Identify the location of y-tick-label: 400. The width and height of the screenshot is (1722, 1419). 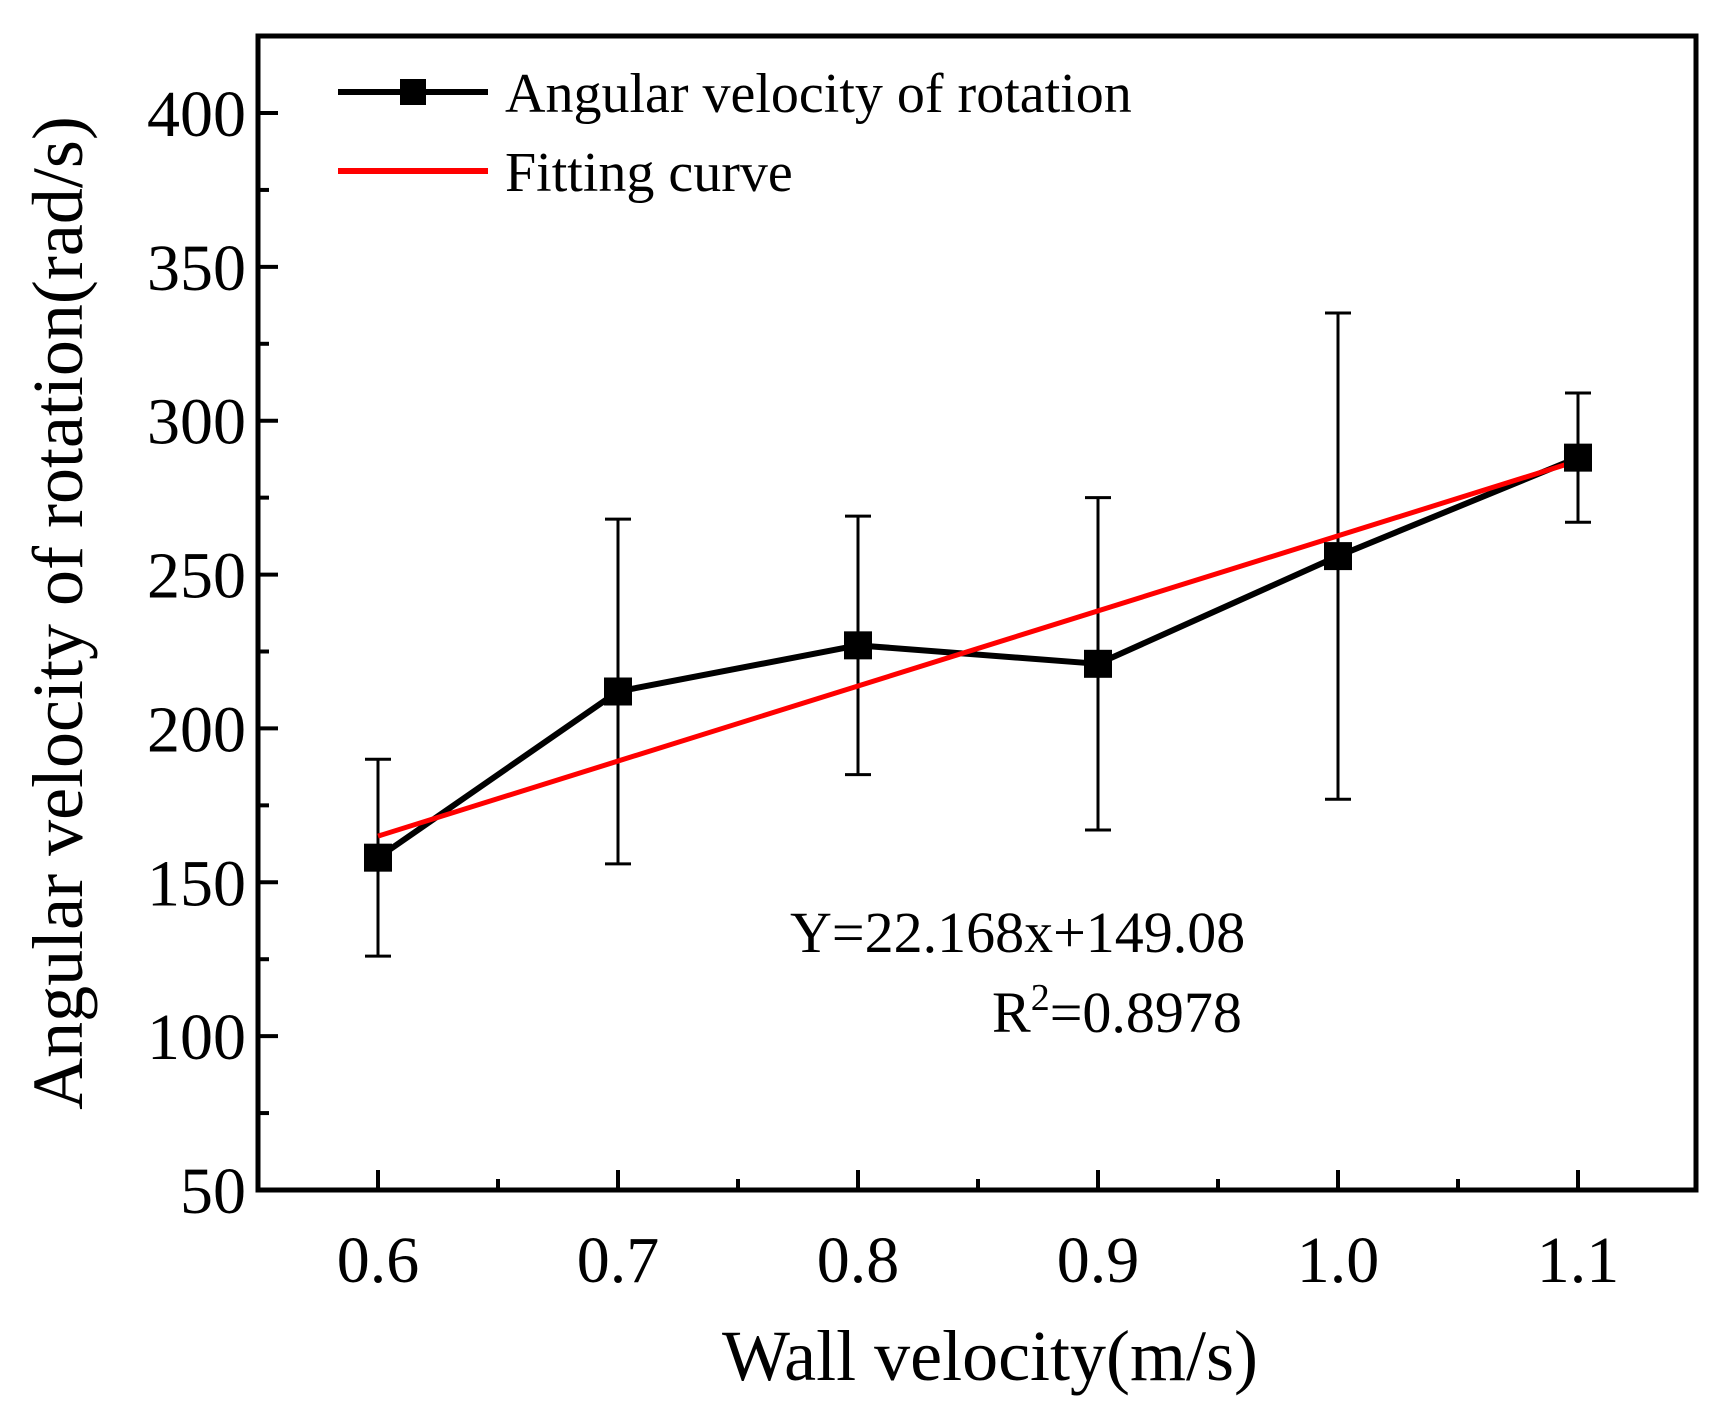
(196, 114).